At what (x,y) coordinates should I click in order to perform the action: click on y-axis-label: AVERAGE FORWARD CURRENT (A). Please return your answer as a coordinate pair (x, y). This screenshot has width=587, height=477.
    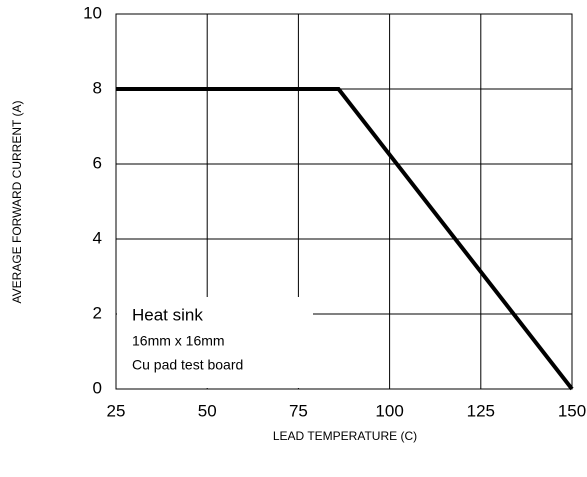
    Looking at the image, I should click on (17, 202).